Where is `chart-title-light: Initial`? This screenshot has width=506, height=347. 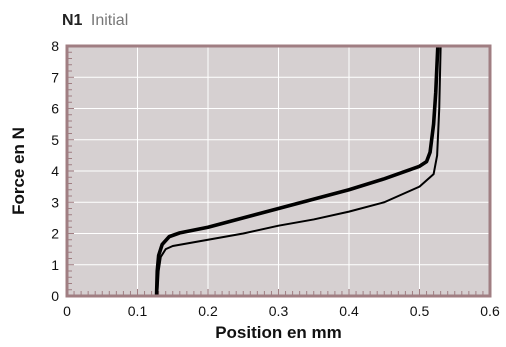 chart-title-light: Initial is located at coordinates (109, 20).